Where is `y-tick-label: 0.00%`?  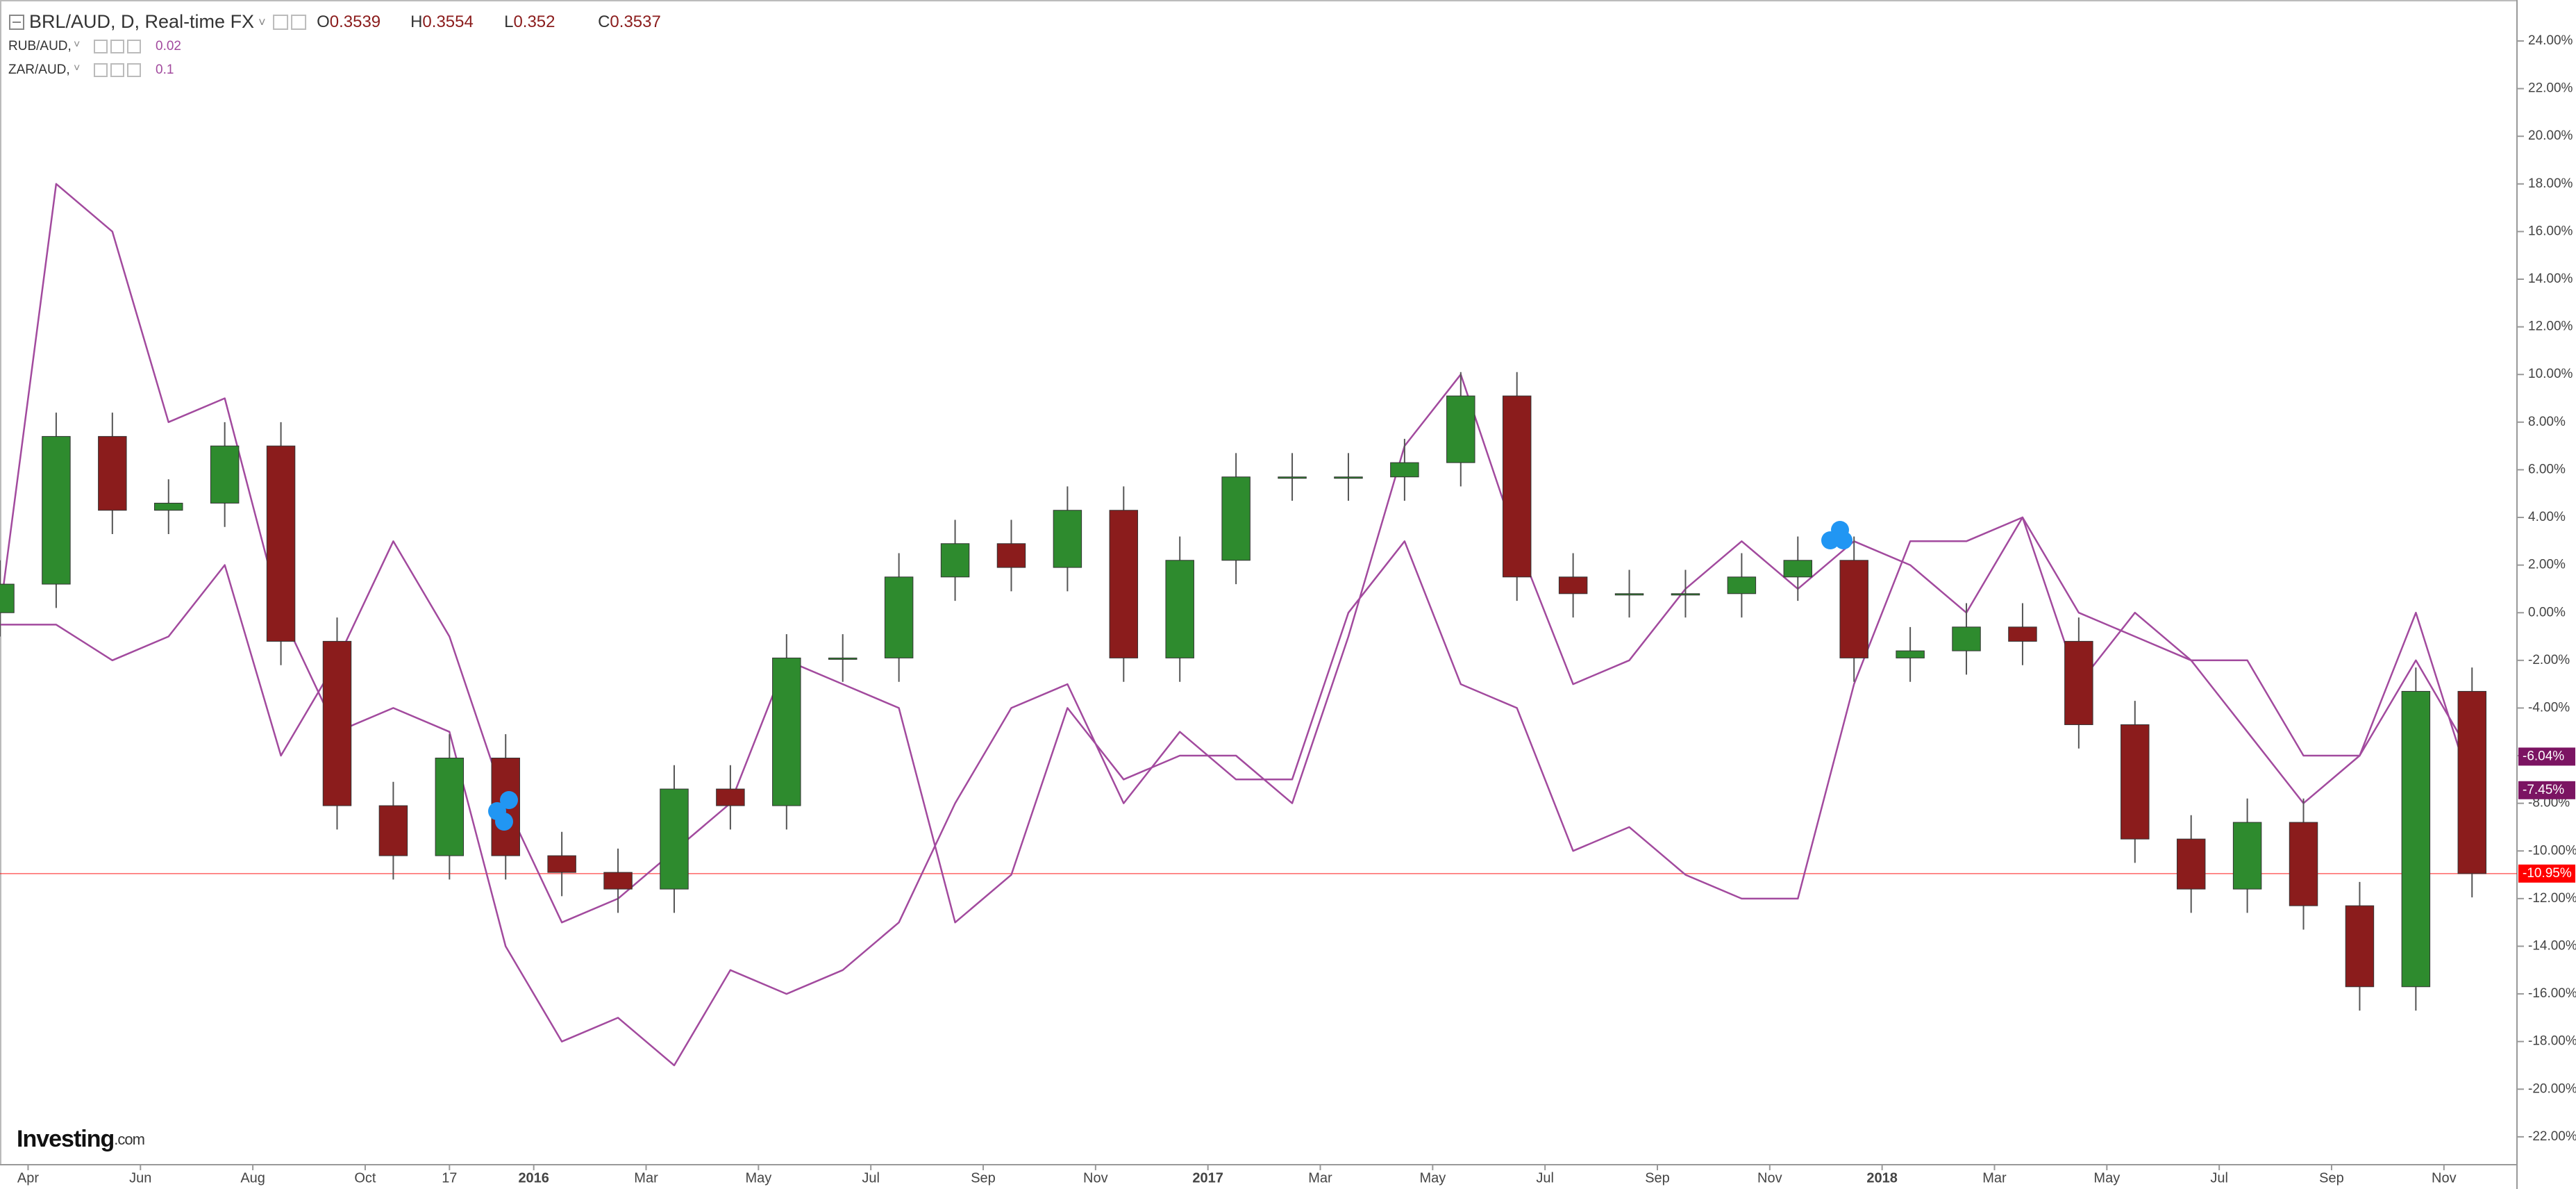 y-tick-label: 0.00% is located at coordinates (2547, 612).